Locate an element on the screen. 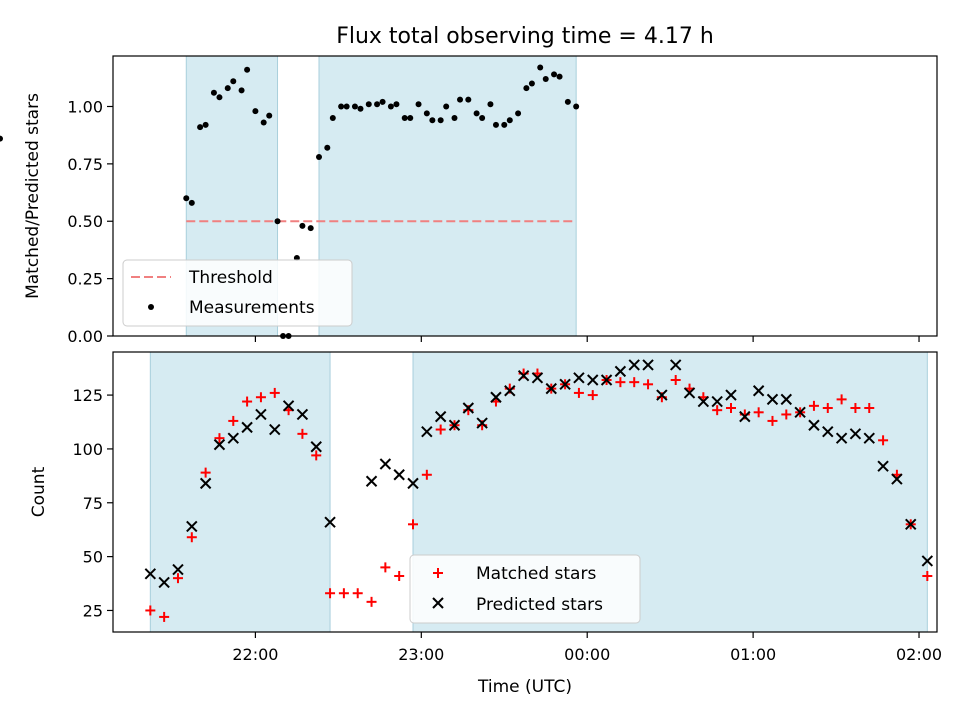 Image resolution: width=960 pixels, height=724 pixels. legend-measurements-label: Measurements is located at coordinates (252, 308).